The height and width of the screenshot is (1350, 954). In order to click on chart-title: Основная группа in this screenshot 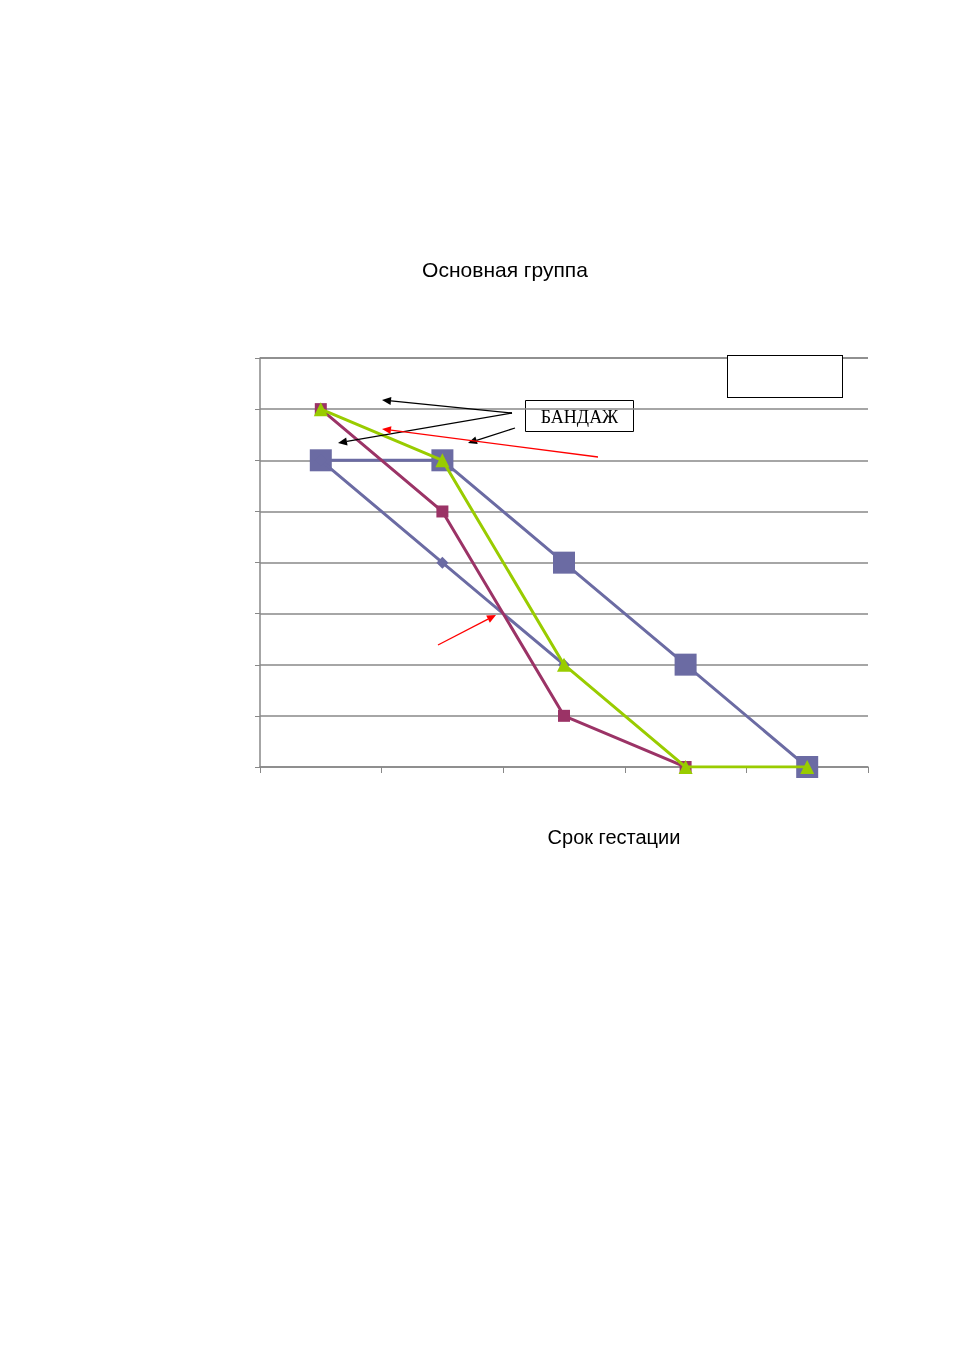, I will do `click(505, 269)`.